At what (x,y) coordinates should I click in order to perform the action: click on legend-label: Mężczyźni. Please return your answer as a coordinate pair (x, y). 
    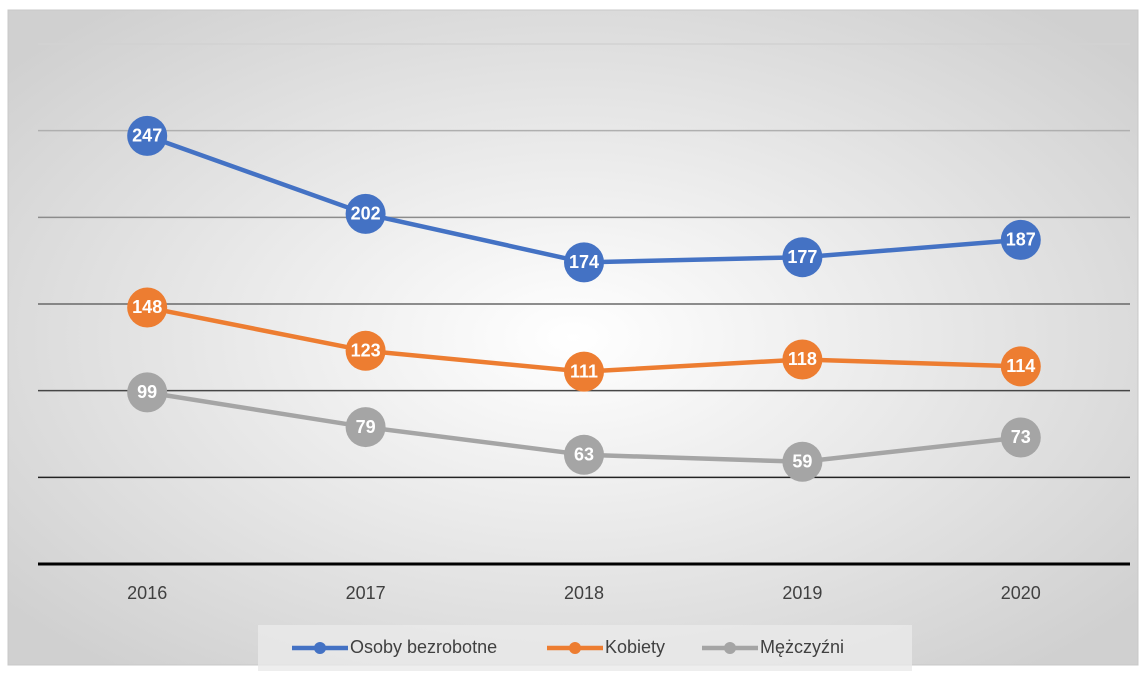
    Looking at the image, I should click on (802, 647).